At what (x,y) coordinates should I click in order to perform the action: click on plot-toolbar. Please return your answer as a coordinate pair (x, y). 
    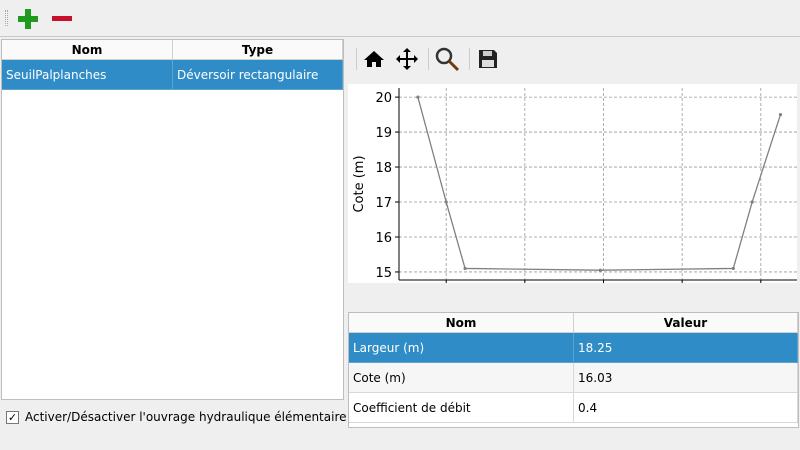
    Looking at the image, I should click on (574, 59).